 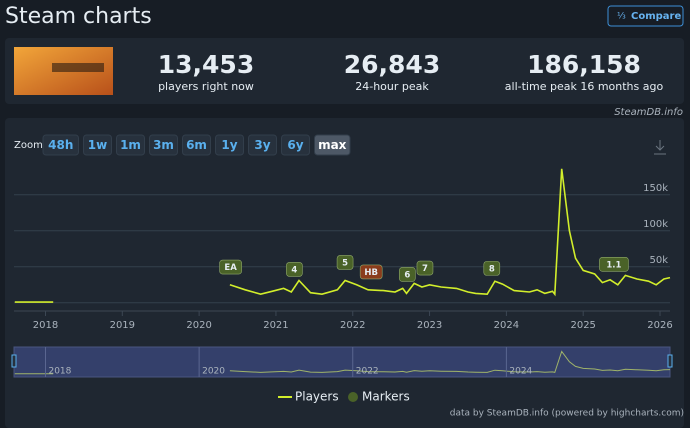 I want to click on zoom-option: 1m, so click(x=130, y=145).